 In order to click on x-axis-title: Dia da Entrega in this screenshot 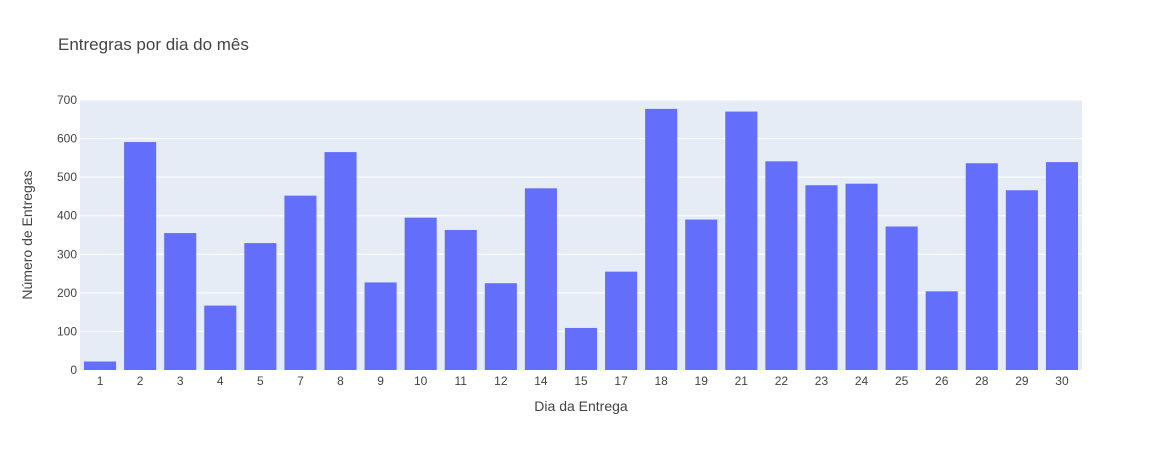, I will do `click(581, 406)`.